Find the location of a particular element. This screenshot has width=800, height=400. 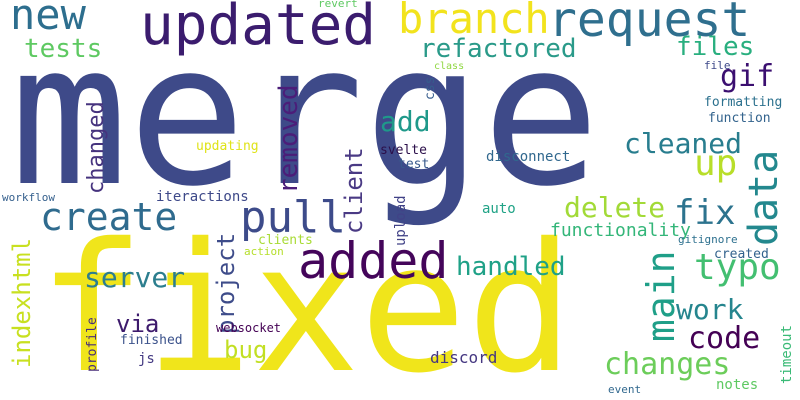

word-pull: pull is located at coordinates (293, 217).